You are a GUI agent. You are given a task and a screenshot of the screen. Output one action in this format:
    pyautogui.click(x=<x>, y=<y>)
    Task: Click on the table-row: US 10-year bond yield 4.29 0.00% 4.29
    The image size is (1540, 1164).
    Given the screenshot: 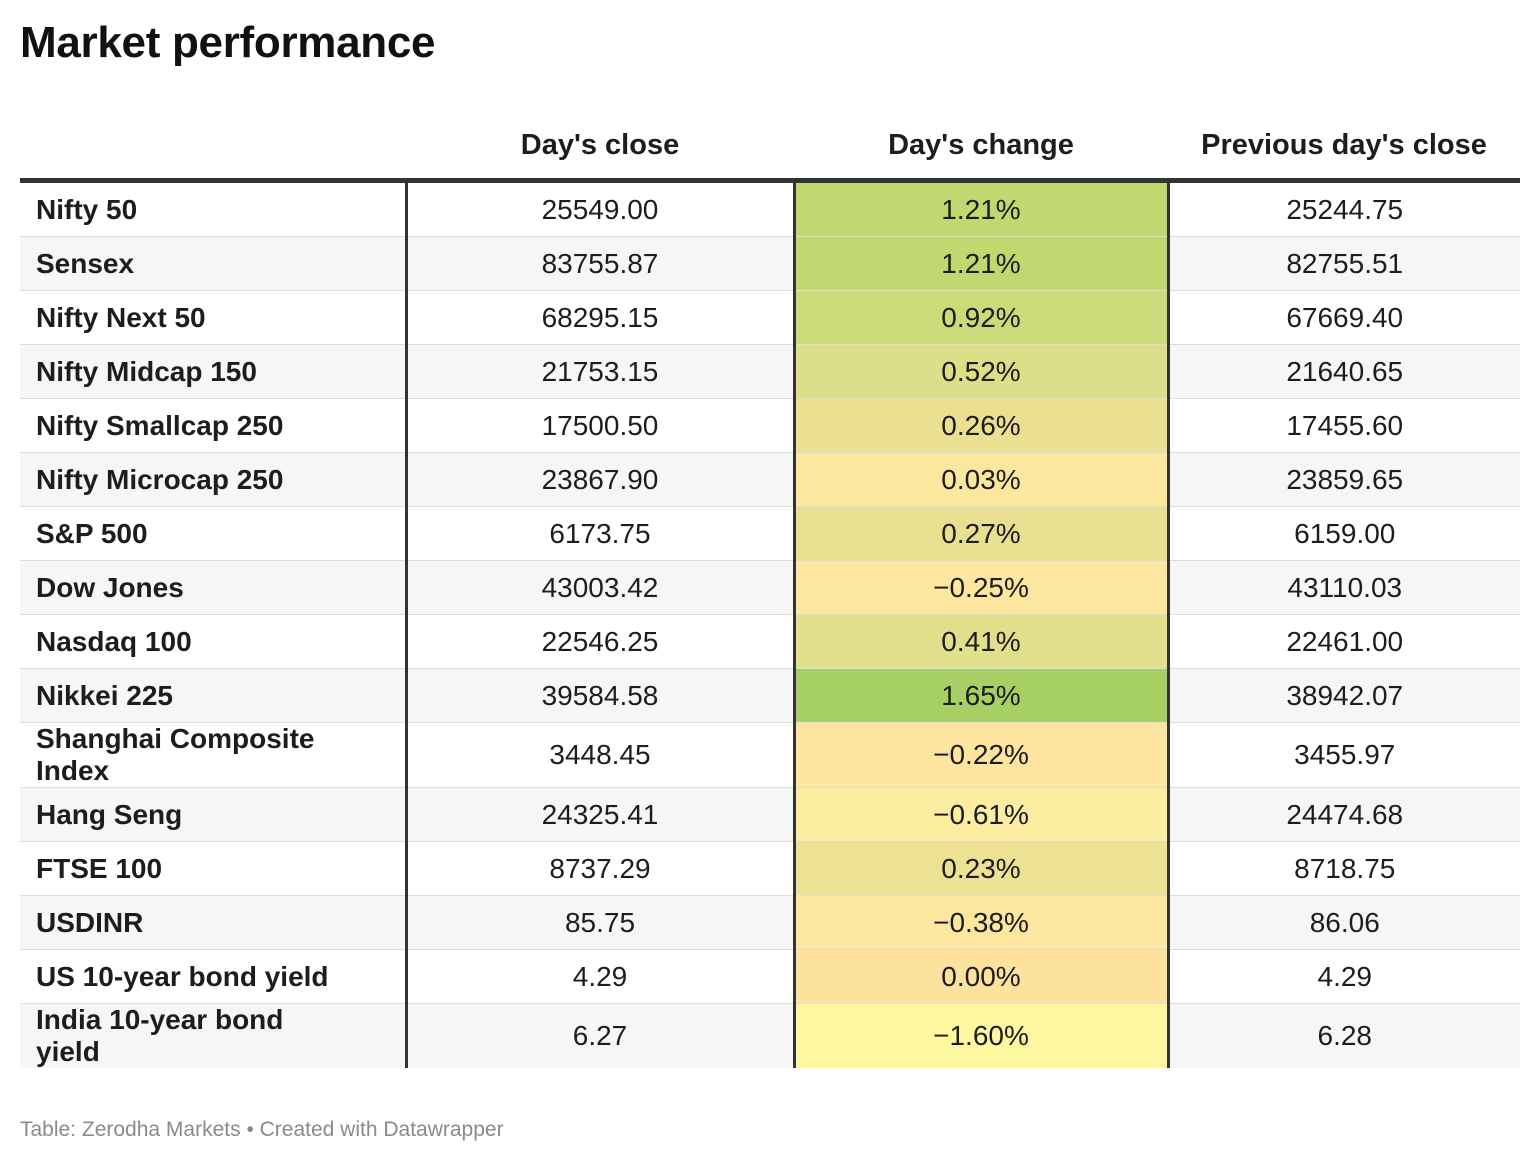 What is the action you would take?
    pyautogui.click(x=770, y=976)
    